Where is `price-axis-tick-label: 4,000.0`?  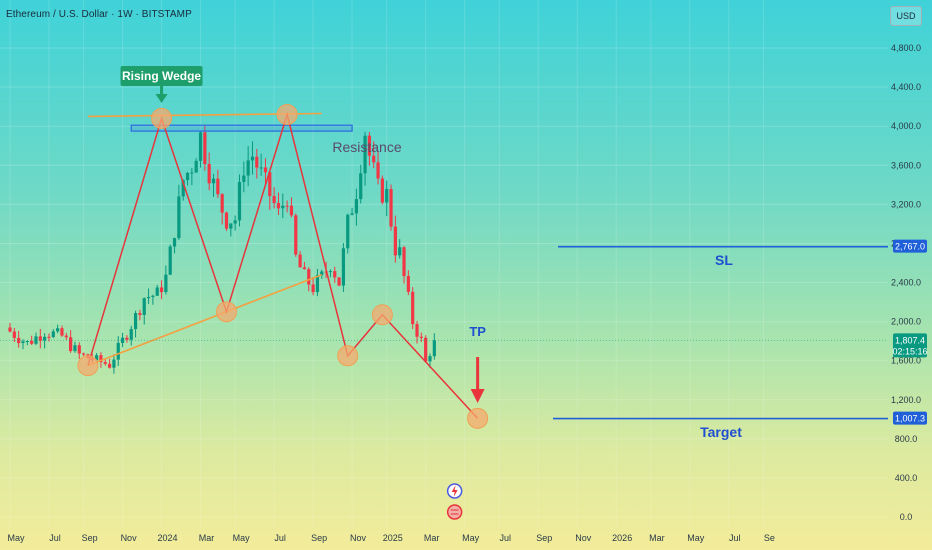 price-axis-tick-label: 4,000.0 is located at coordinates (906, 126).